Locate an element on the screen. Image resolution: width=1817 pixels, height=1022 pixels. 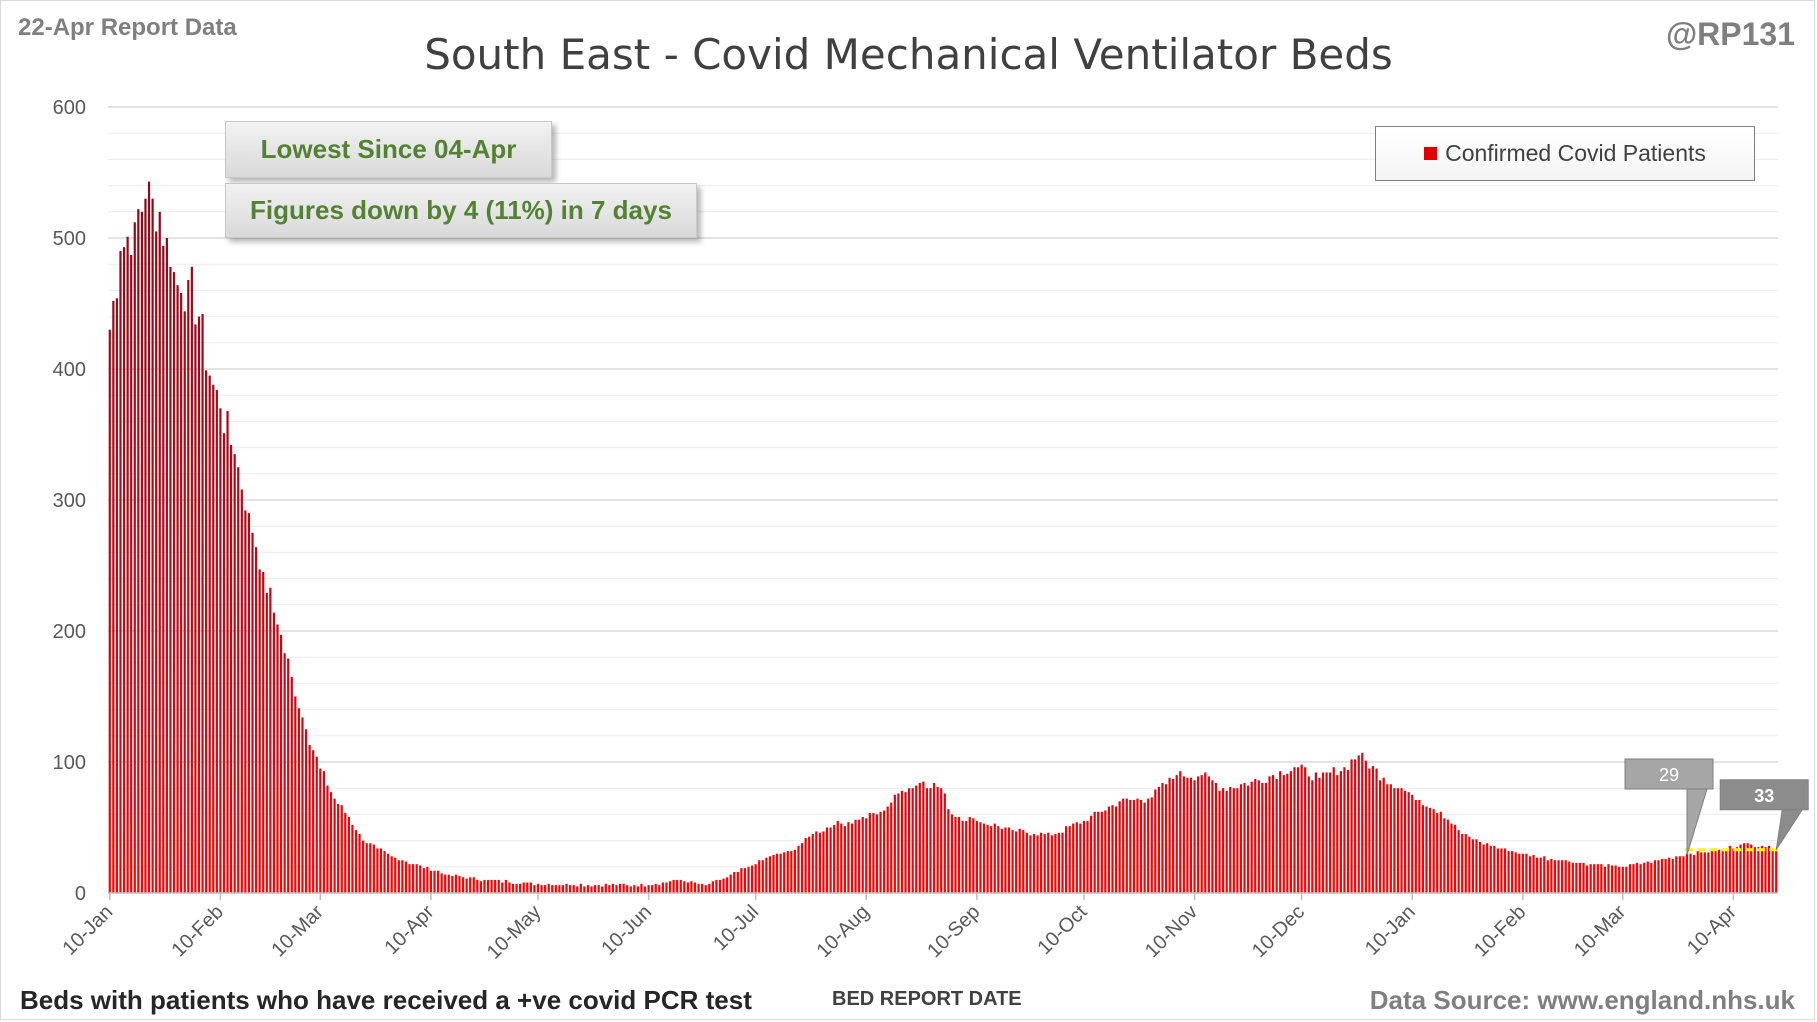
x-tick-label: 10-Jun is located at coordinates (626, 930).